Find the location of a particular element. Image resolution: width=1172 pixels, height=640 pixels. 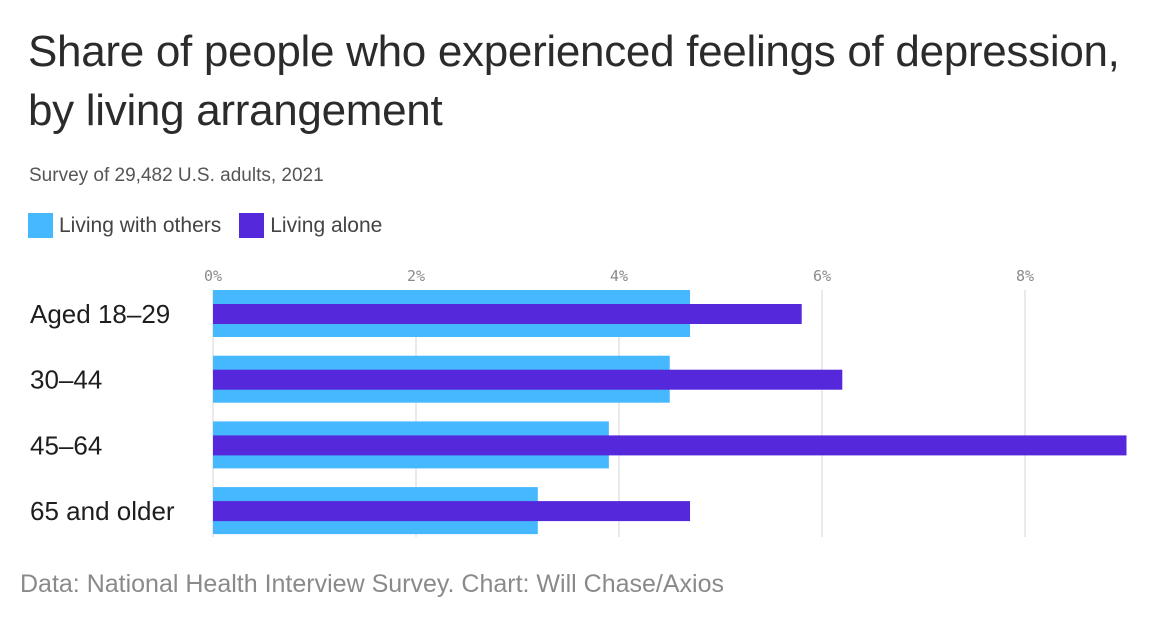

legend-item-living-alone: Living alone is located at coordinates (310, 225).